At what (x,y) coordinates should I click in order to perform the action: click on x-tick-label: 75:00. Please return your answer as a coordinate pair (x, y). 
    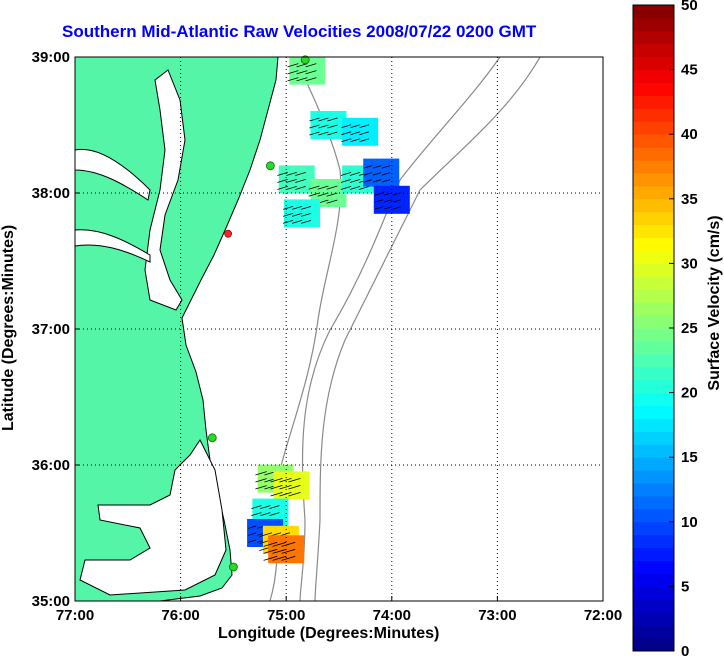
    Looking at the image, I should click on (286, 615).